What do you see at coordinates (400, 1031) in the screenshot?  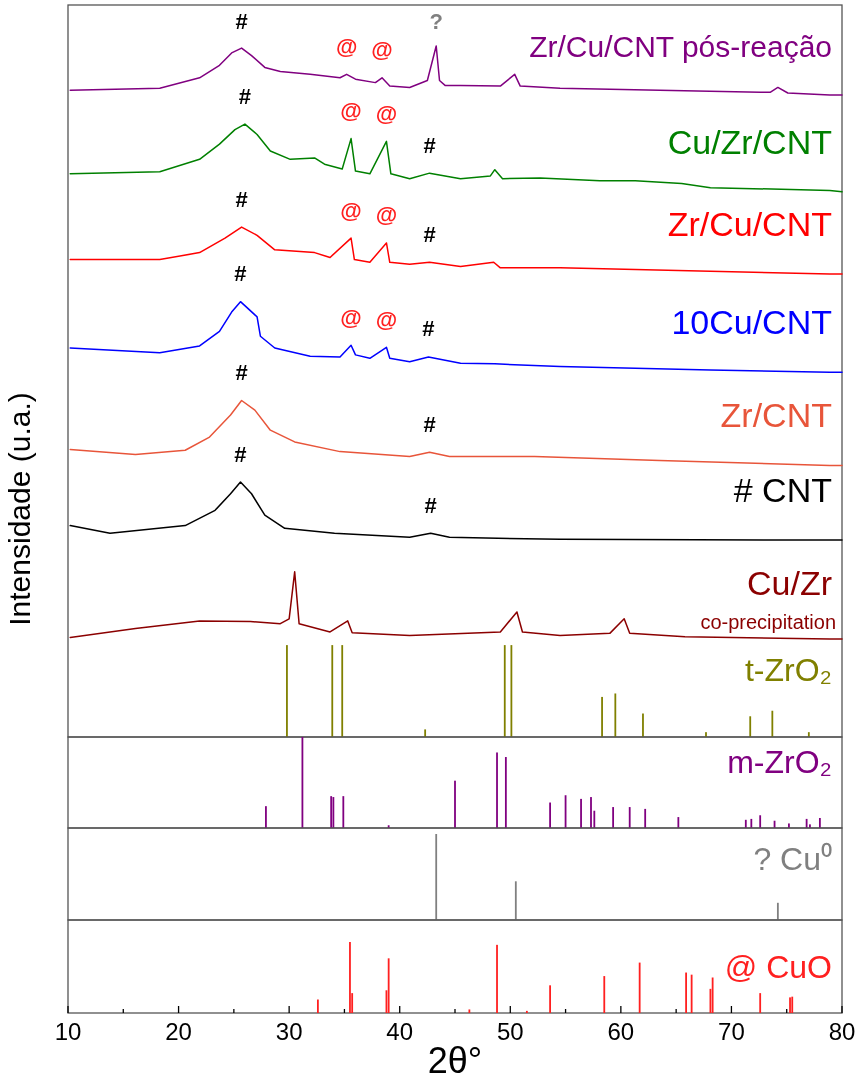 I see `x-tick-label: 40` at bounding box center [400, 1031].